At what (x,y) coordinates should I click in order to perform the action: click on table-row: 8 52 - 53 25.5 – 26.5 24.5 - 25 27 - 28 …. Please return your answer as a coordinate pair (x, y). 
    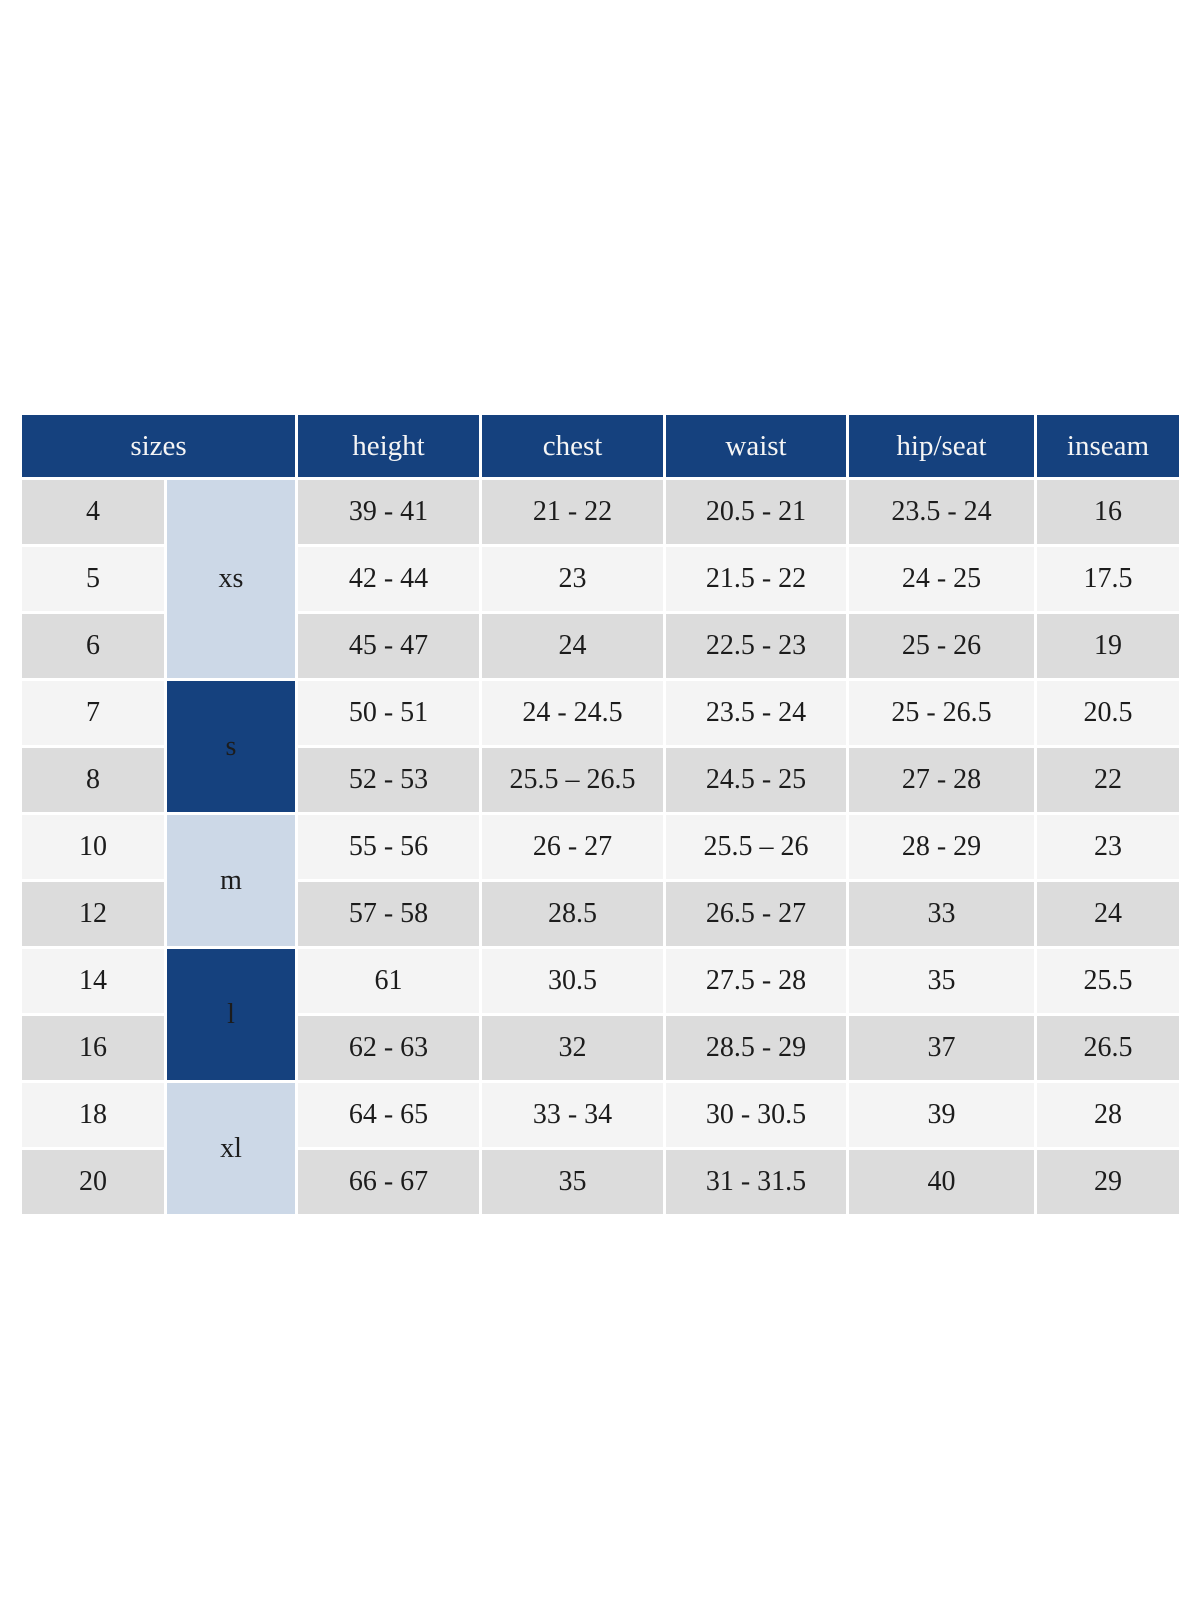
    Looking at the image, I should click on (600, 780).